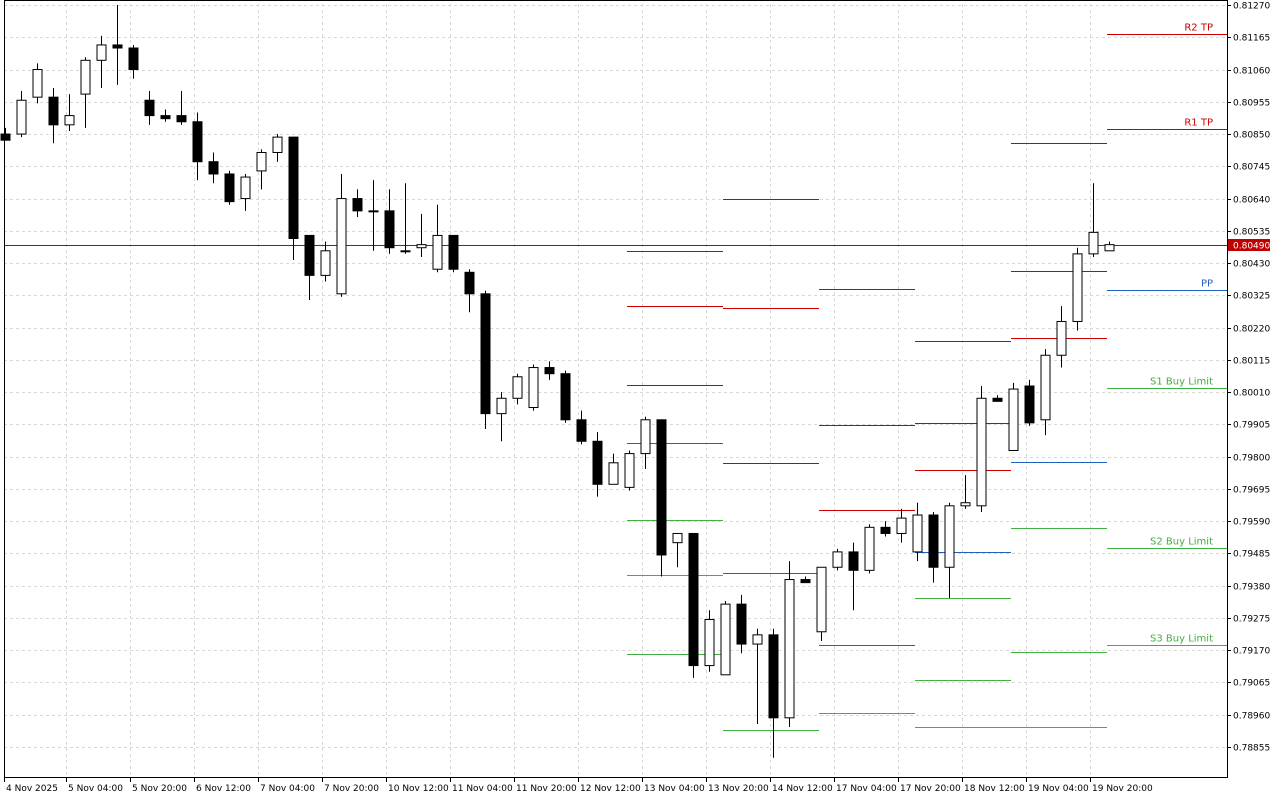 The width and height of the screenshot is (1280, 800). I want to click on x-tick-label: 14 Nov 12:00, so click(802, 789).